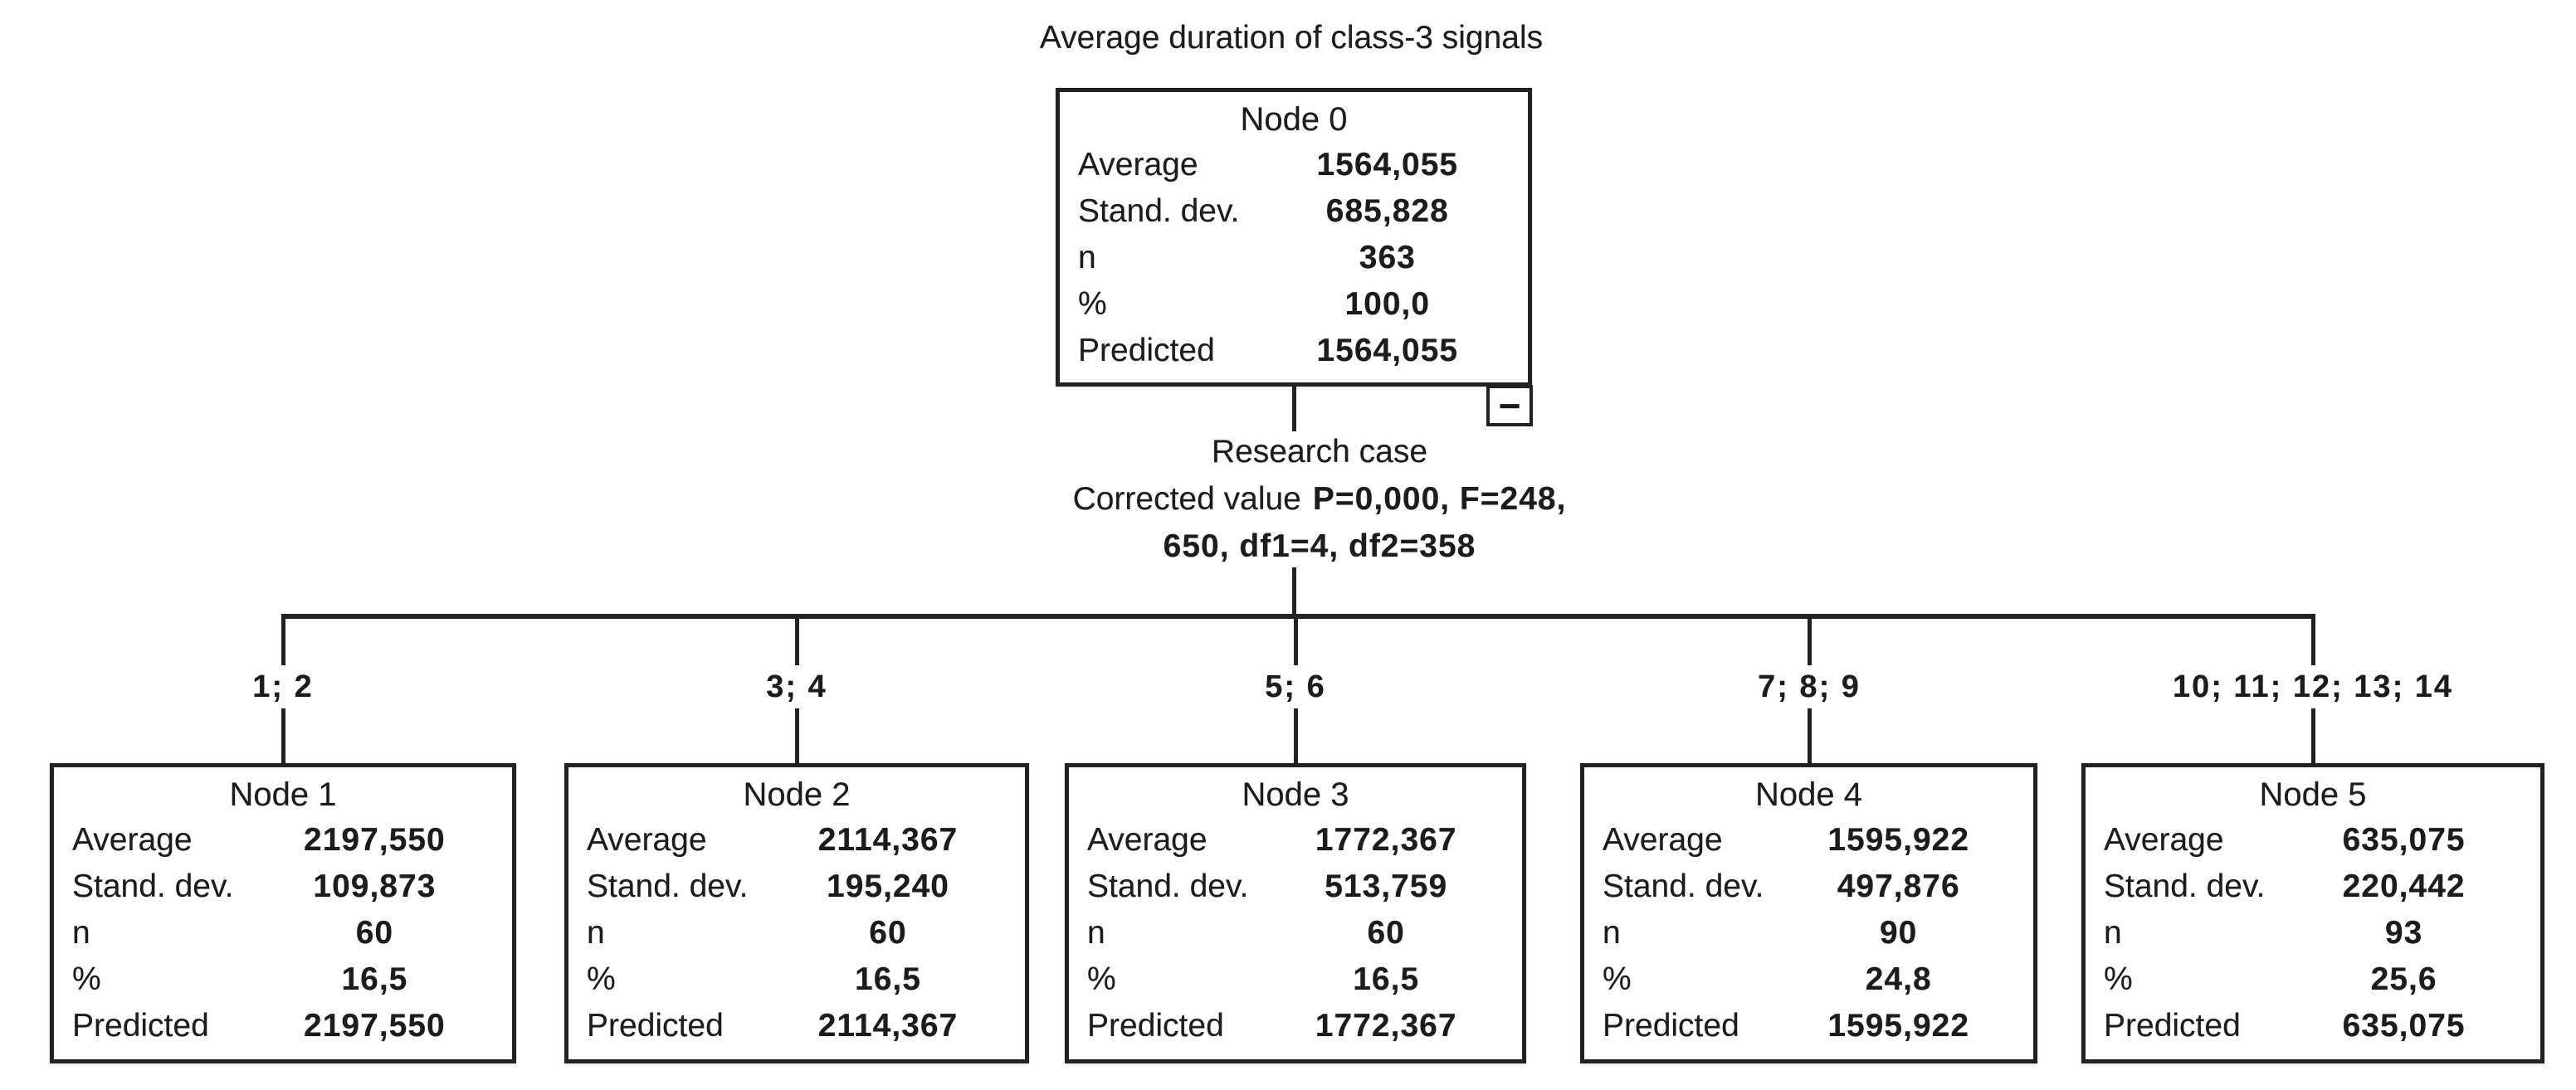 The width and height of the screenshot is (2576, 1090). I want to click on split-stats: P=0,000, F=248,, so click(1439, 499).